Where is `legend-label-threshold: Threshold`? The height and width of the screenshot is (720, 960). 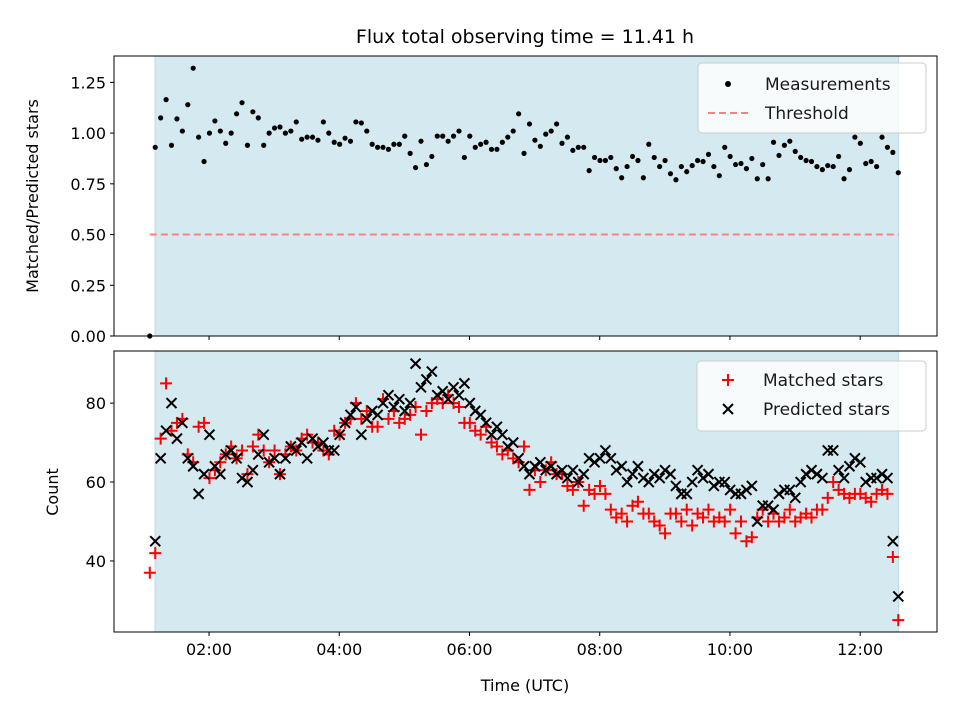 legend-label-threshold: Threshold is located at coordinates (806, 114).